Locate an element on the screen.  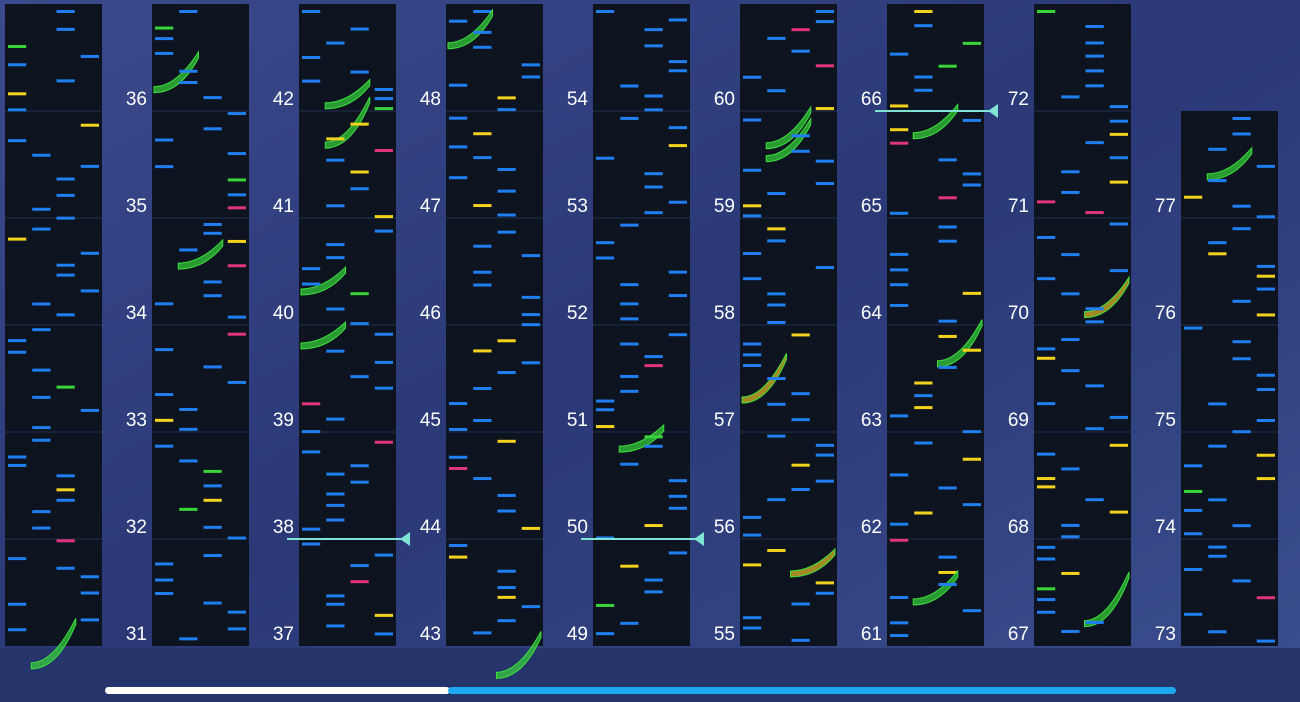
measure-number: 51 is located at coordinates (577, 420).